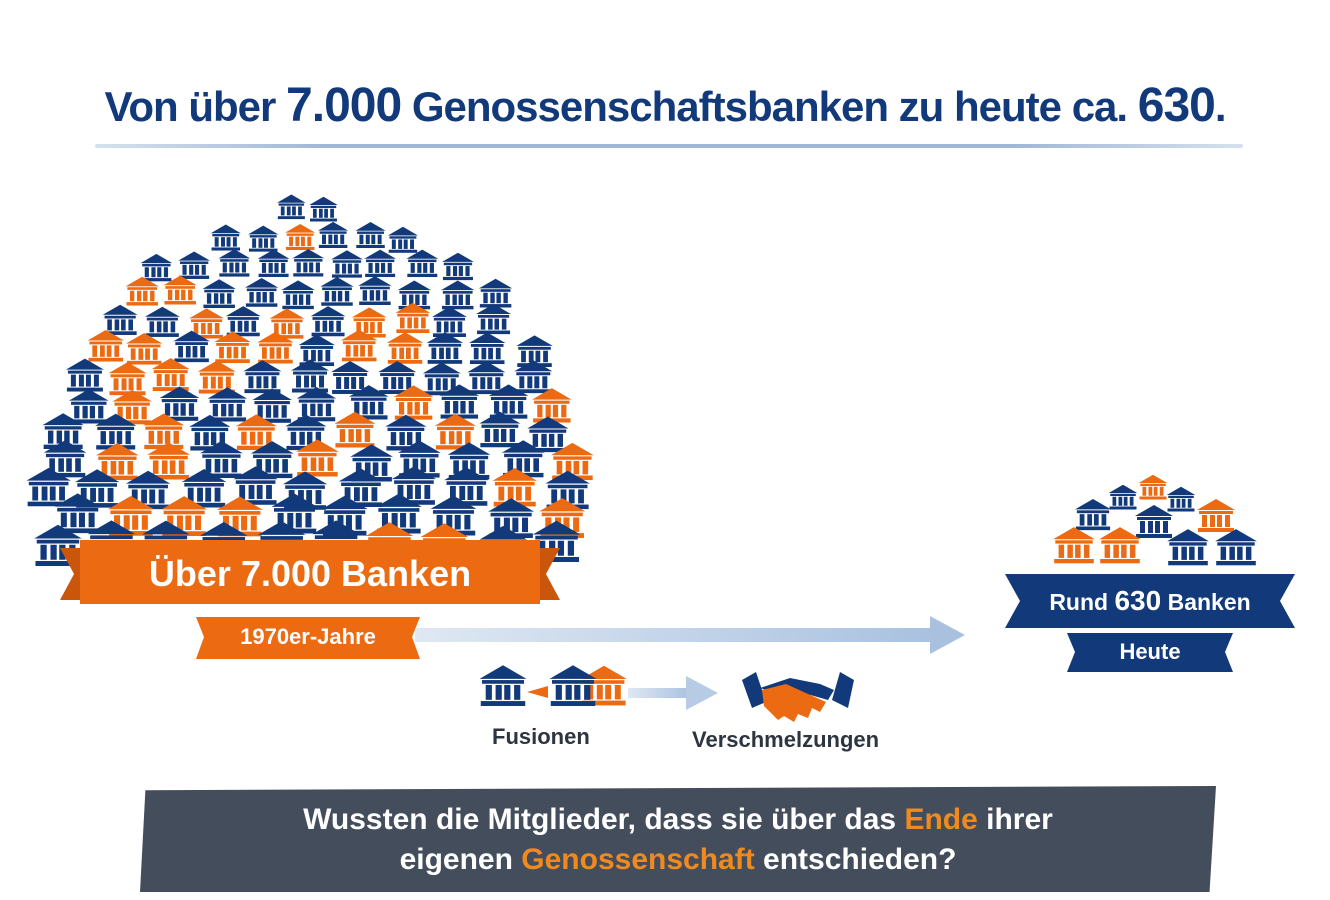 The image size is (1330, 900). I want to click on caption-verschmelzungen: Verschmelzungen, so click(786, 739).